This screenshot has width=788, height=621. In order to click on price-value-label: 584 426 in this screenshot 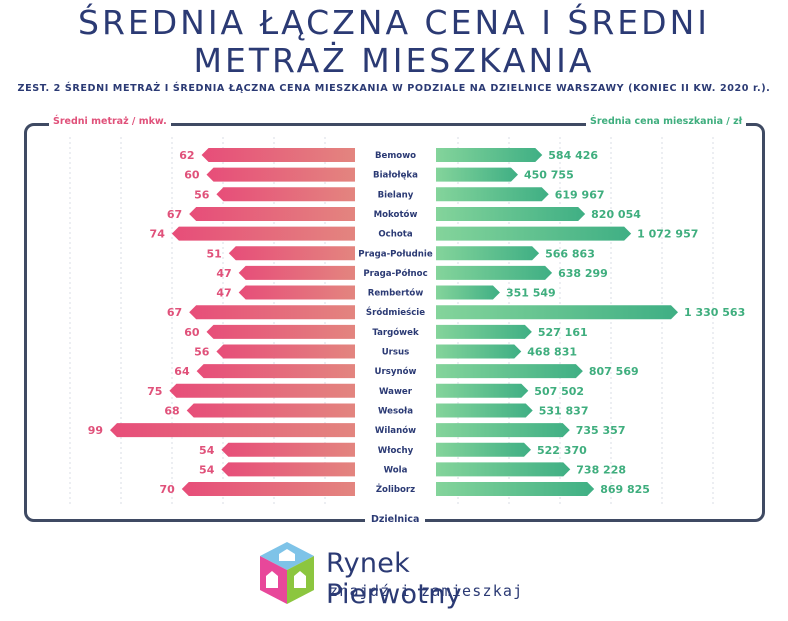, I will do `click(573, 155)`.